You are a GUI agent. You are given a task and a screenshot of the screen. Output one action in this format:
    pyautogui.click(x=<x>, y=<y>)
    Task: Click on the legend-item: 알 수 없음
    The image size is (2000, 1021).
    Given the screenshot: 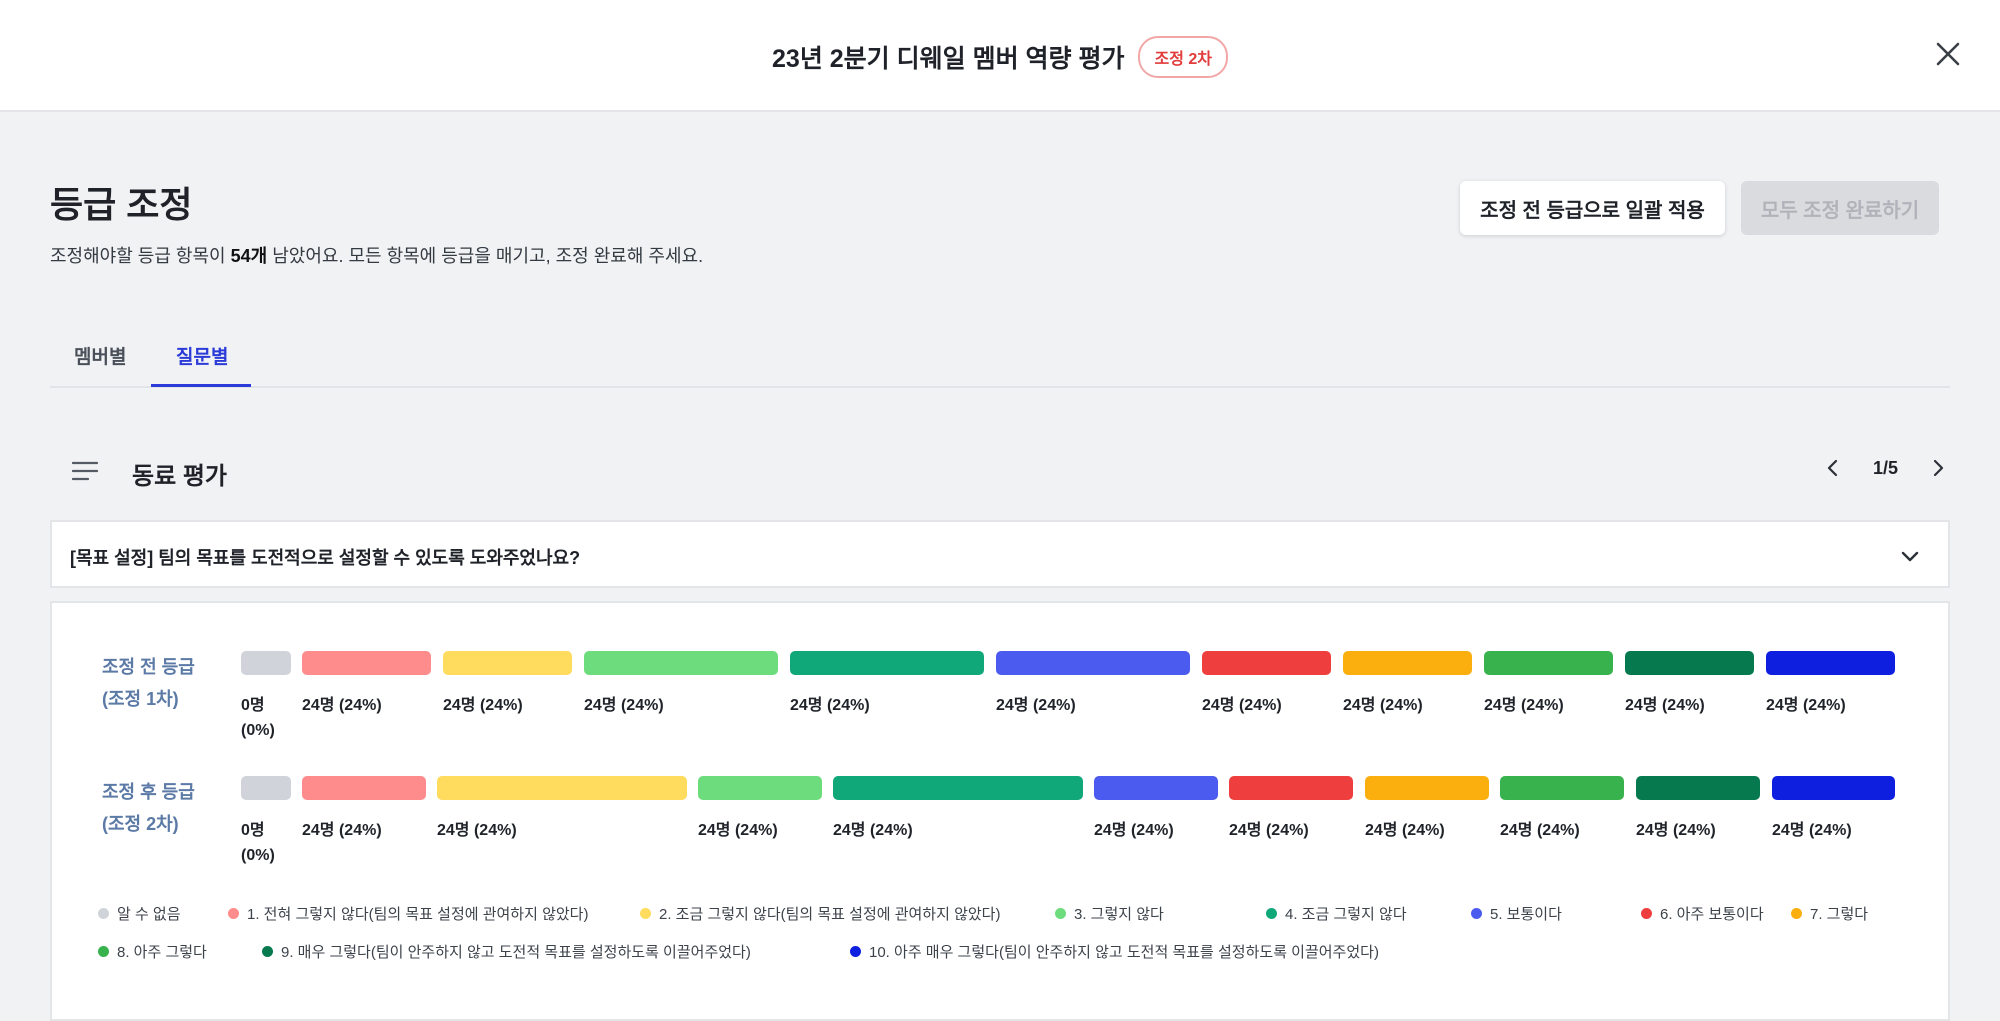 What is the action you would take?
    pyautogui.click(x=139, y=913)
    